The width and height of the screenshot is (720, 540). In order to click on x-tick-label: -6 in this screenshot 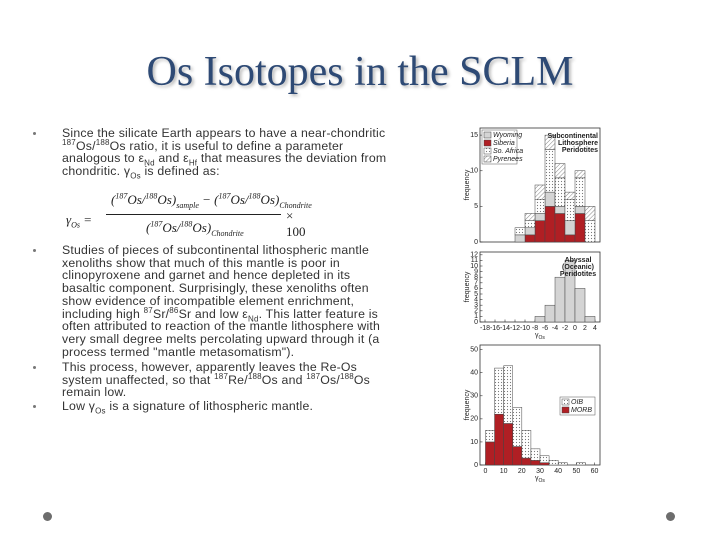, I will do `click(545, 328)`.